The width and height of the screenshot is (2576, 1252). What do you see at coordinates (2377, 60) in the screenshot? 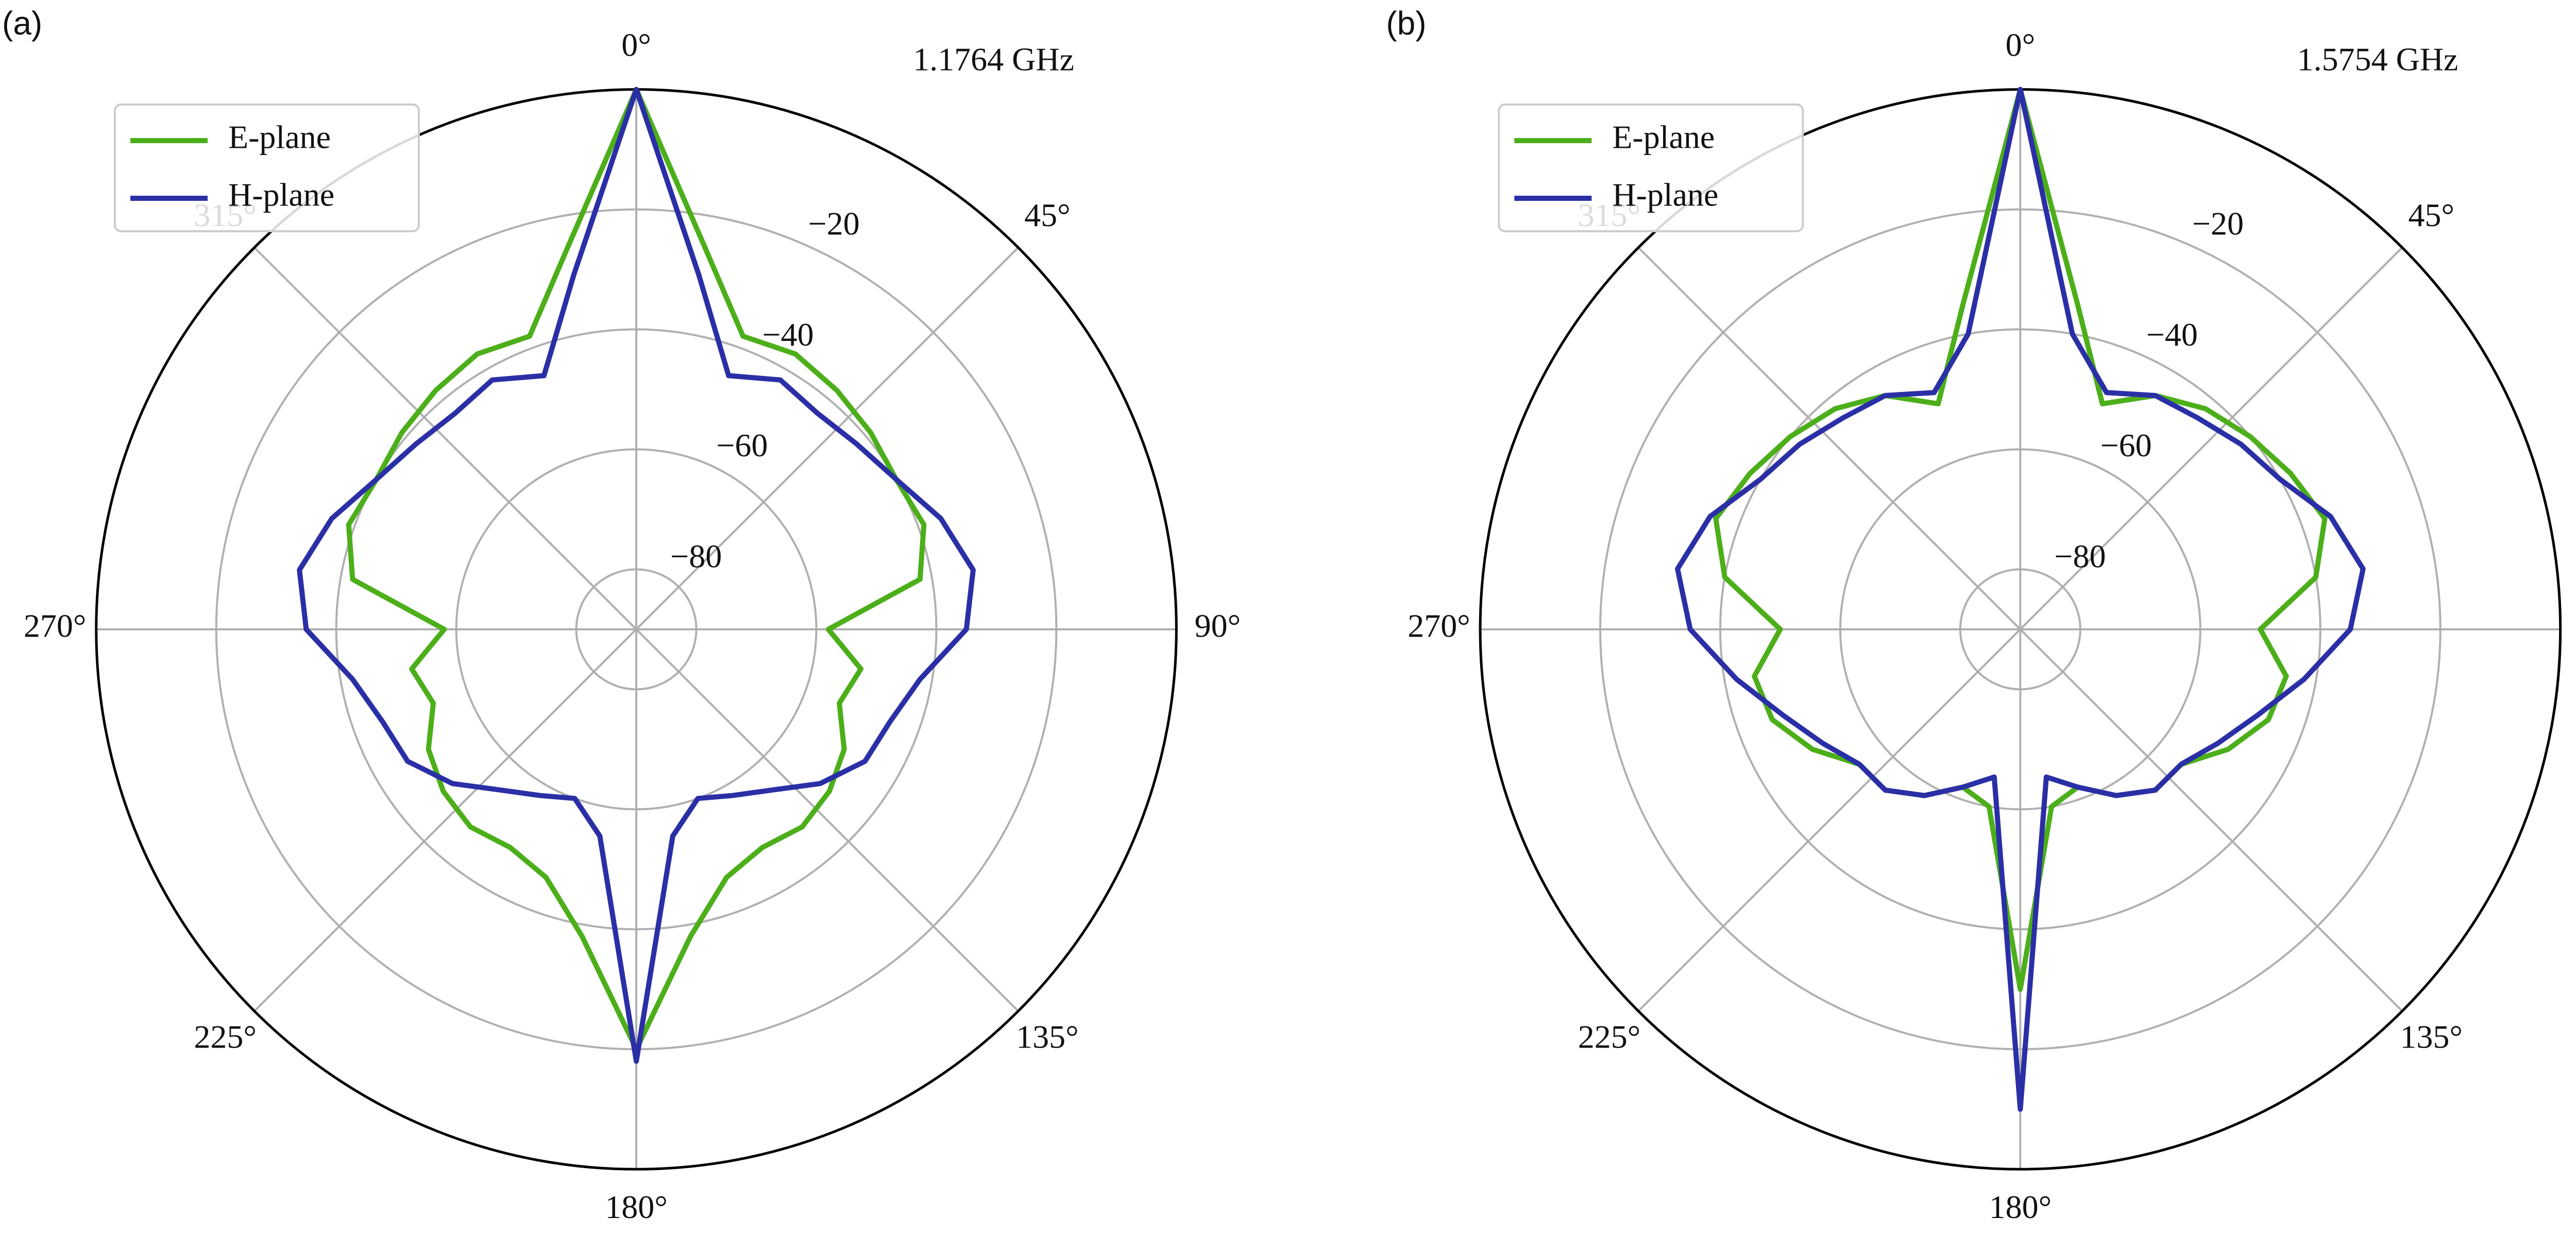
I see `frequency-annotation: 1.5754 GHz` at bounding box center [2377, 60].